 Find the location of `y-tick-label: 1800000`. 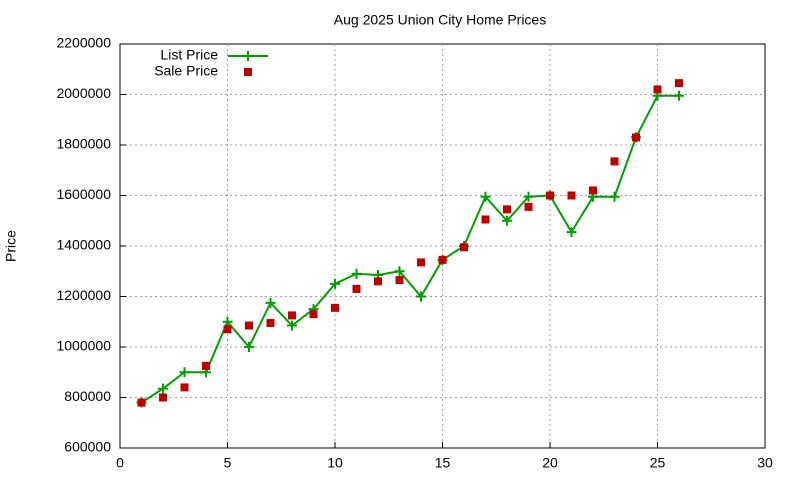

y-tick-label: 1800000 is located at coordinates (83, 144).